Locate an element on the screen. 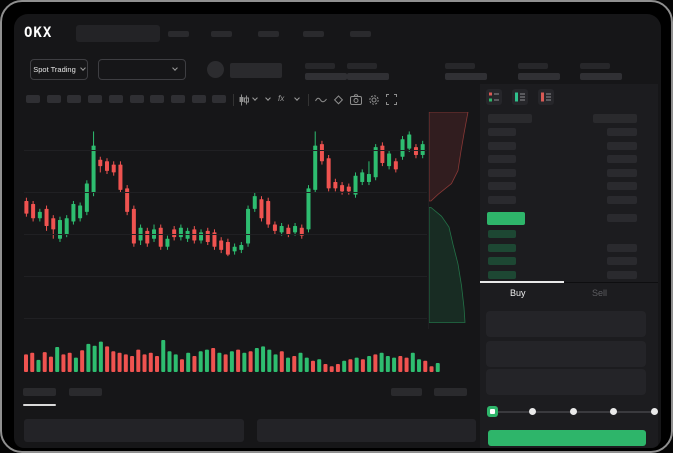 This screenshot has width=673, height=453. depth-chart is located at coordinates (453, 220).